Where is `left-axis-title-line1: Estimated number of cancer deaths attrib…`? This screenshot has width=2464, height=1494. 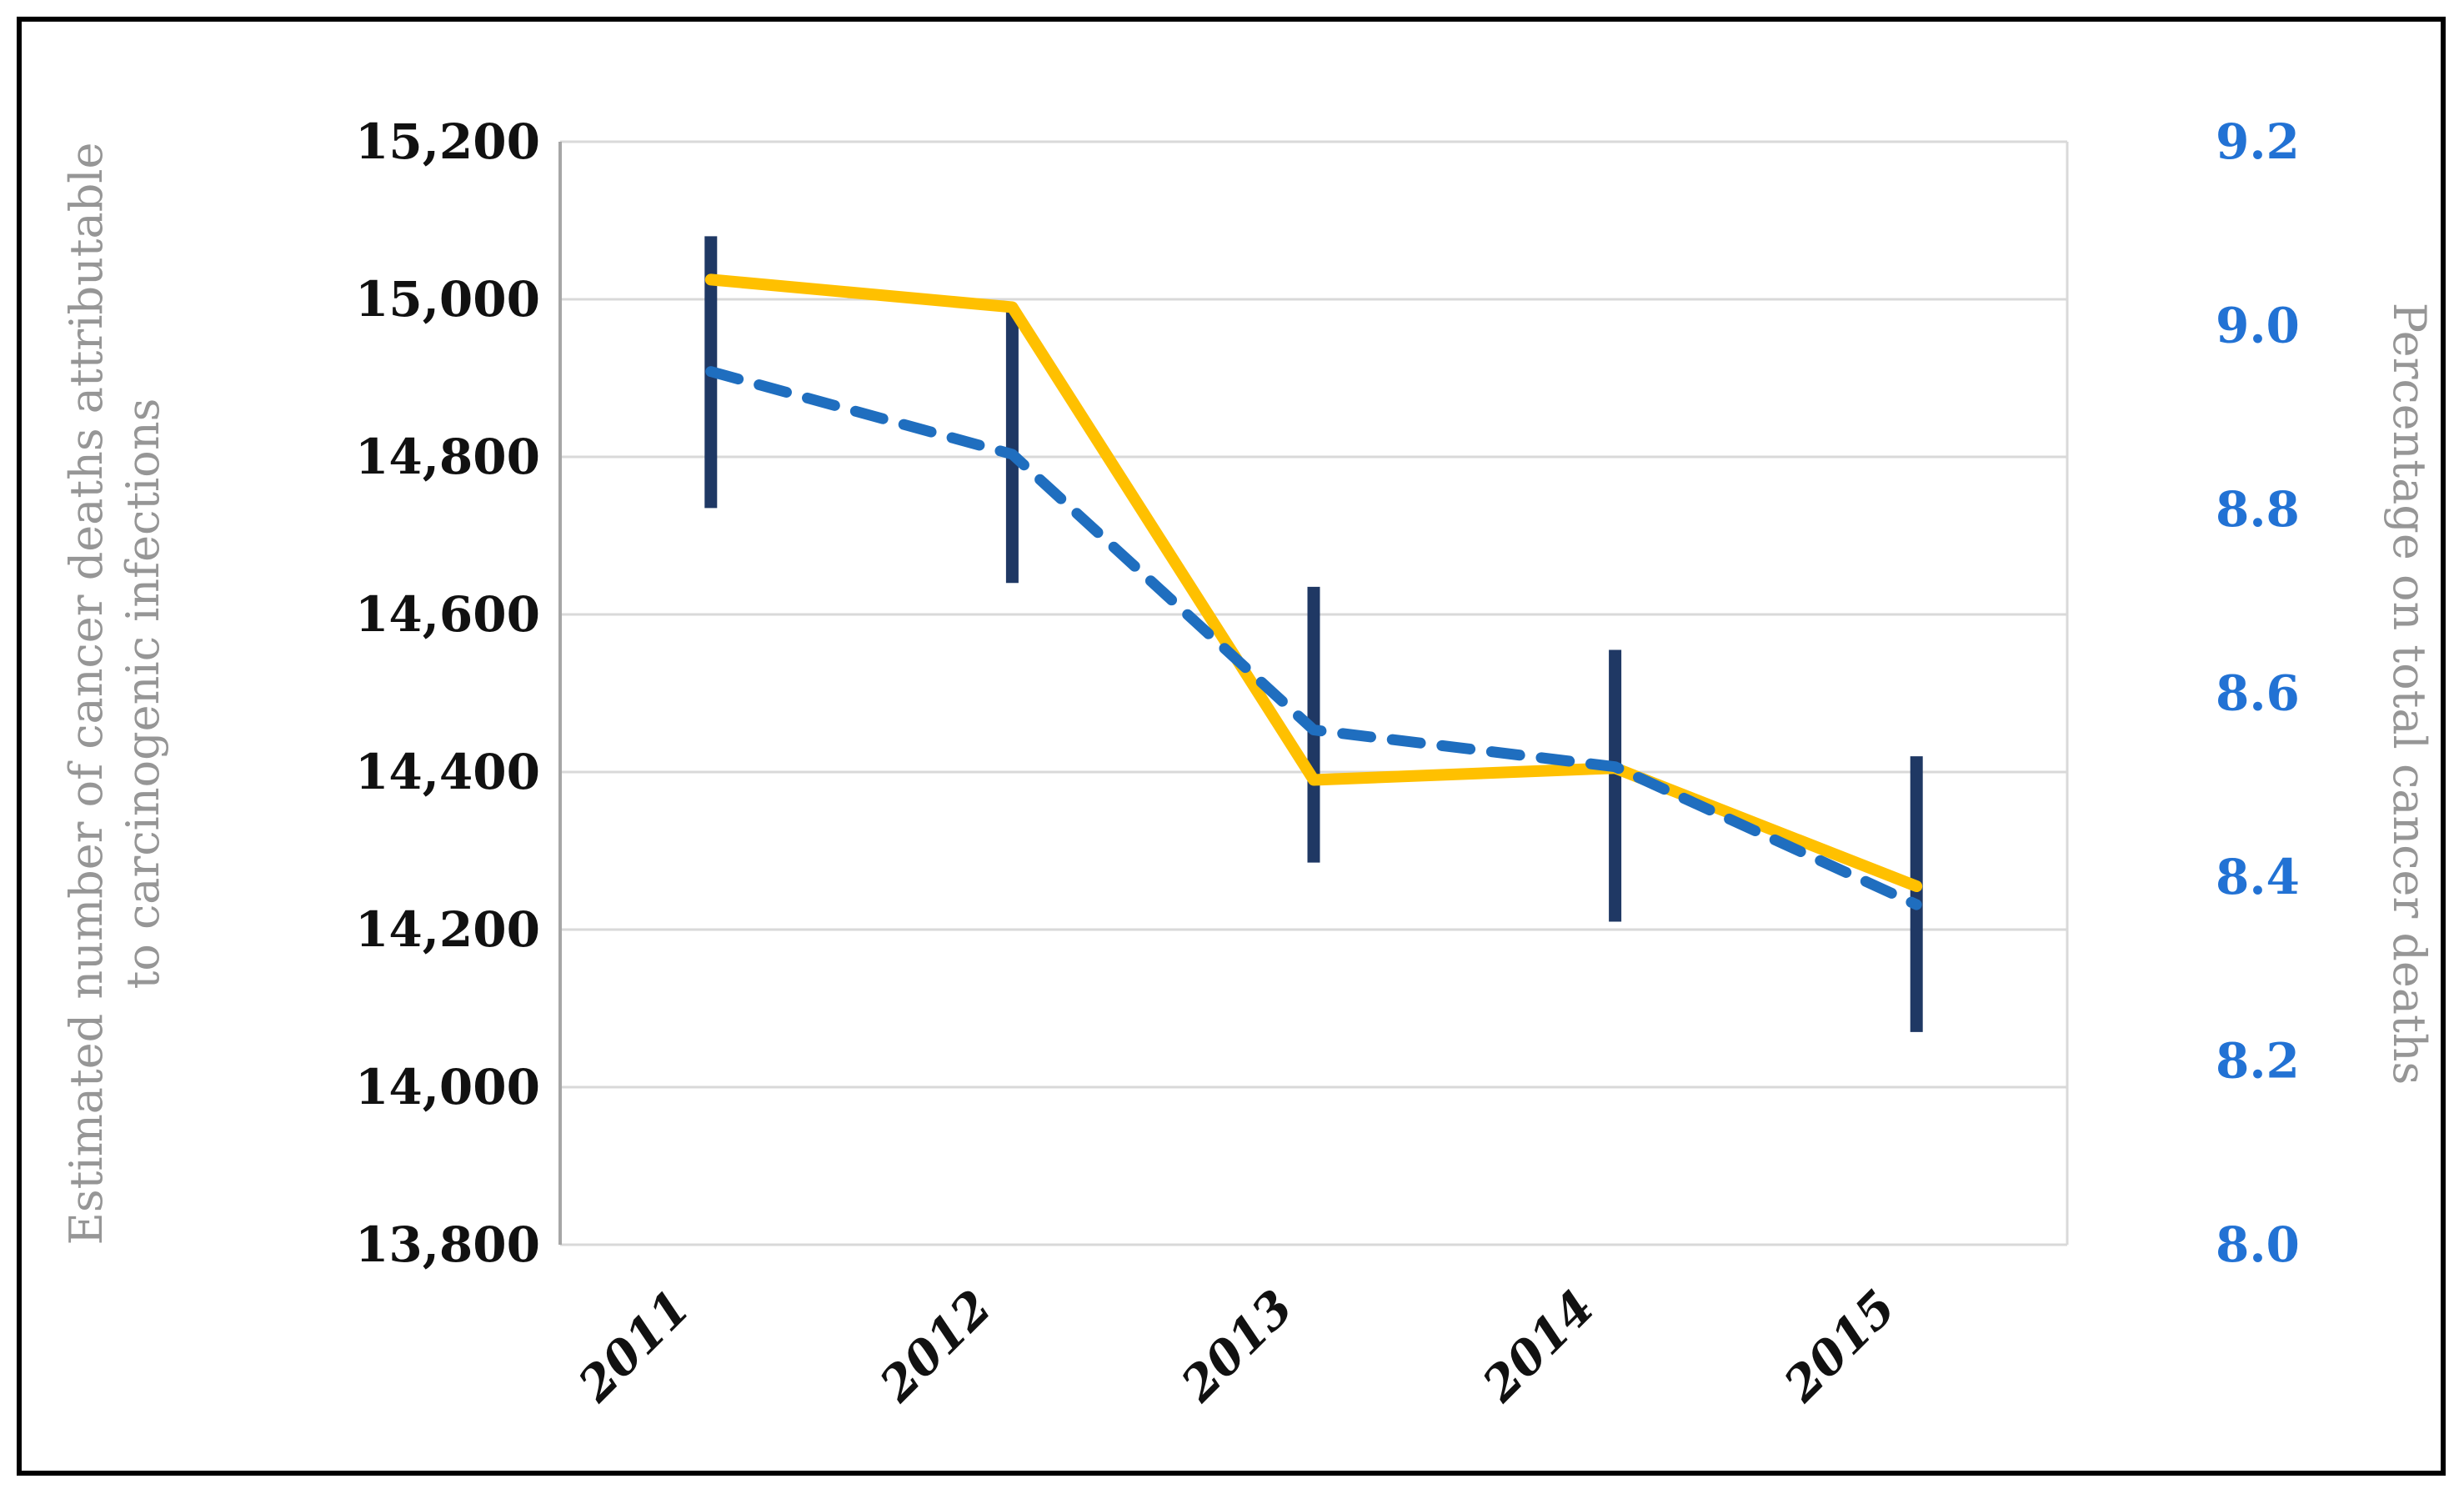
left-axis-title-line1: Estimated number of cancer deaths attrib… is located at coordinates (86, 694).